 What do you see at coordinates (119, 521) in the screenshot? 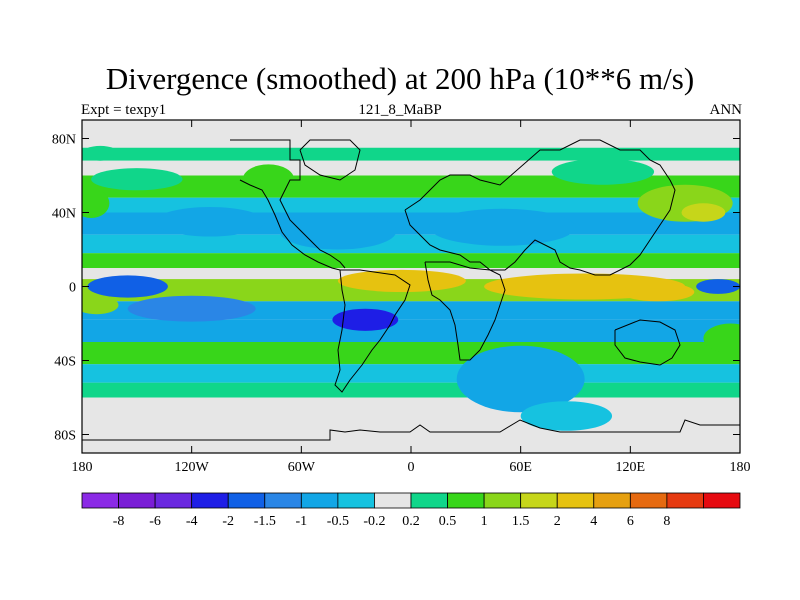
I see `colorbar-label: -8` at bounding box center [119, 521].